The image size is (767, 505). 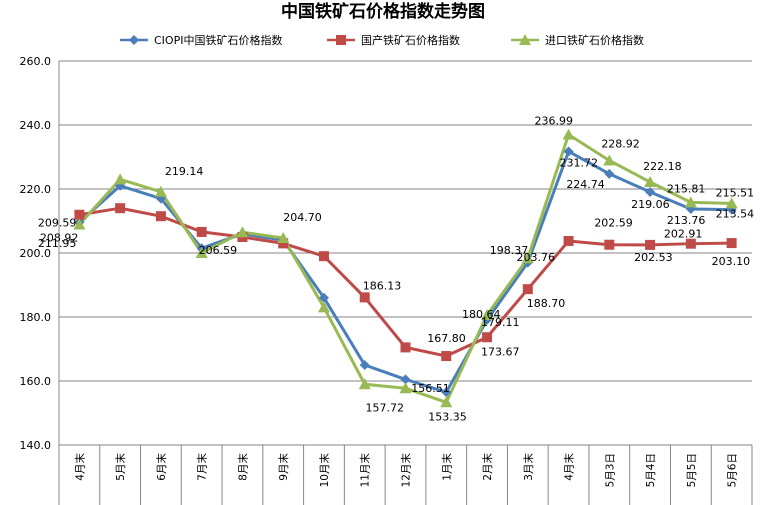 I want to click on data-label: 156.51, so click(x=430, y=388).